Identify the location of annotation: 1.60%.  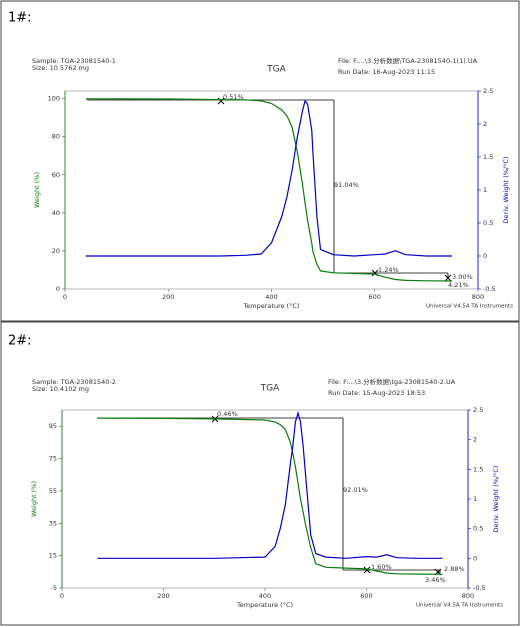
(381, 567).